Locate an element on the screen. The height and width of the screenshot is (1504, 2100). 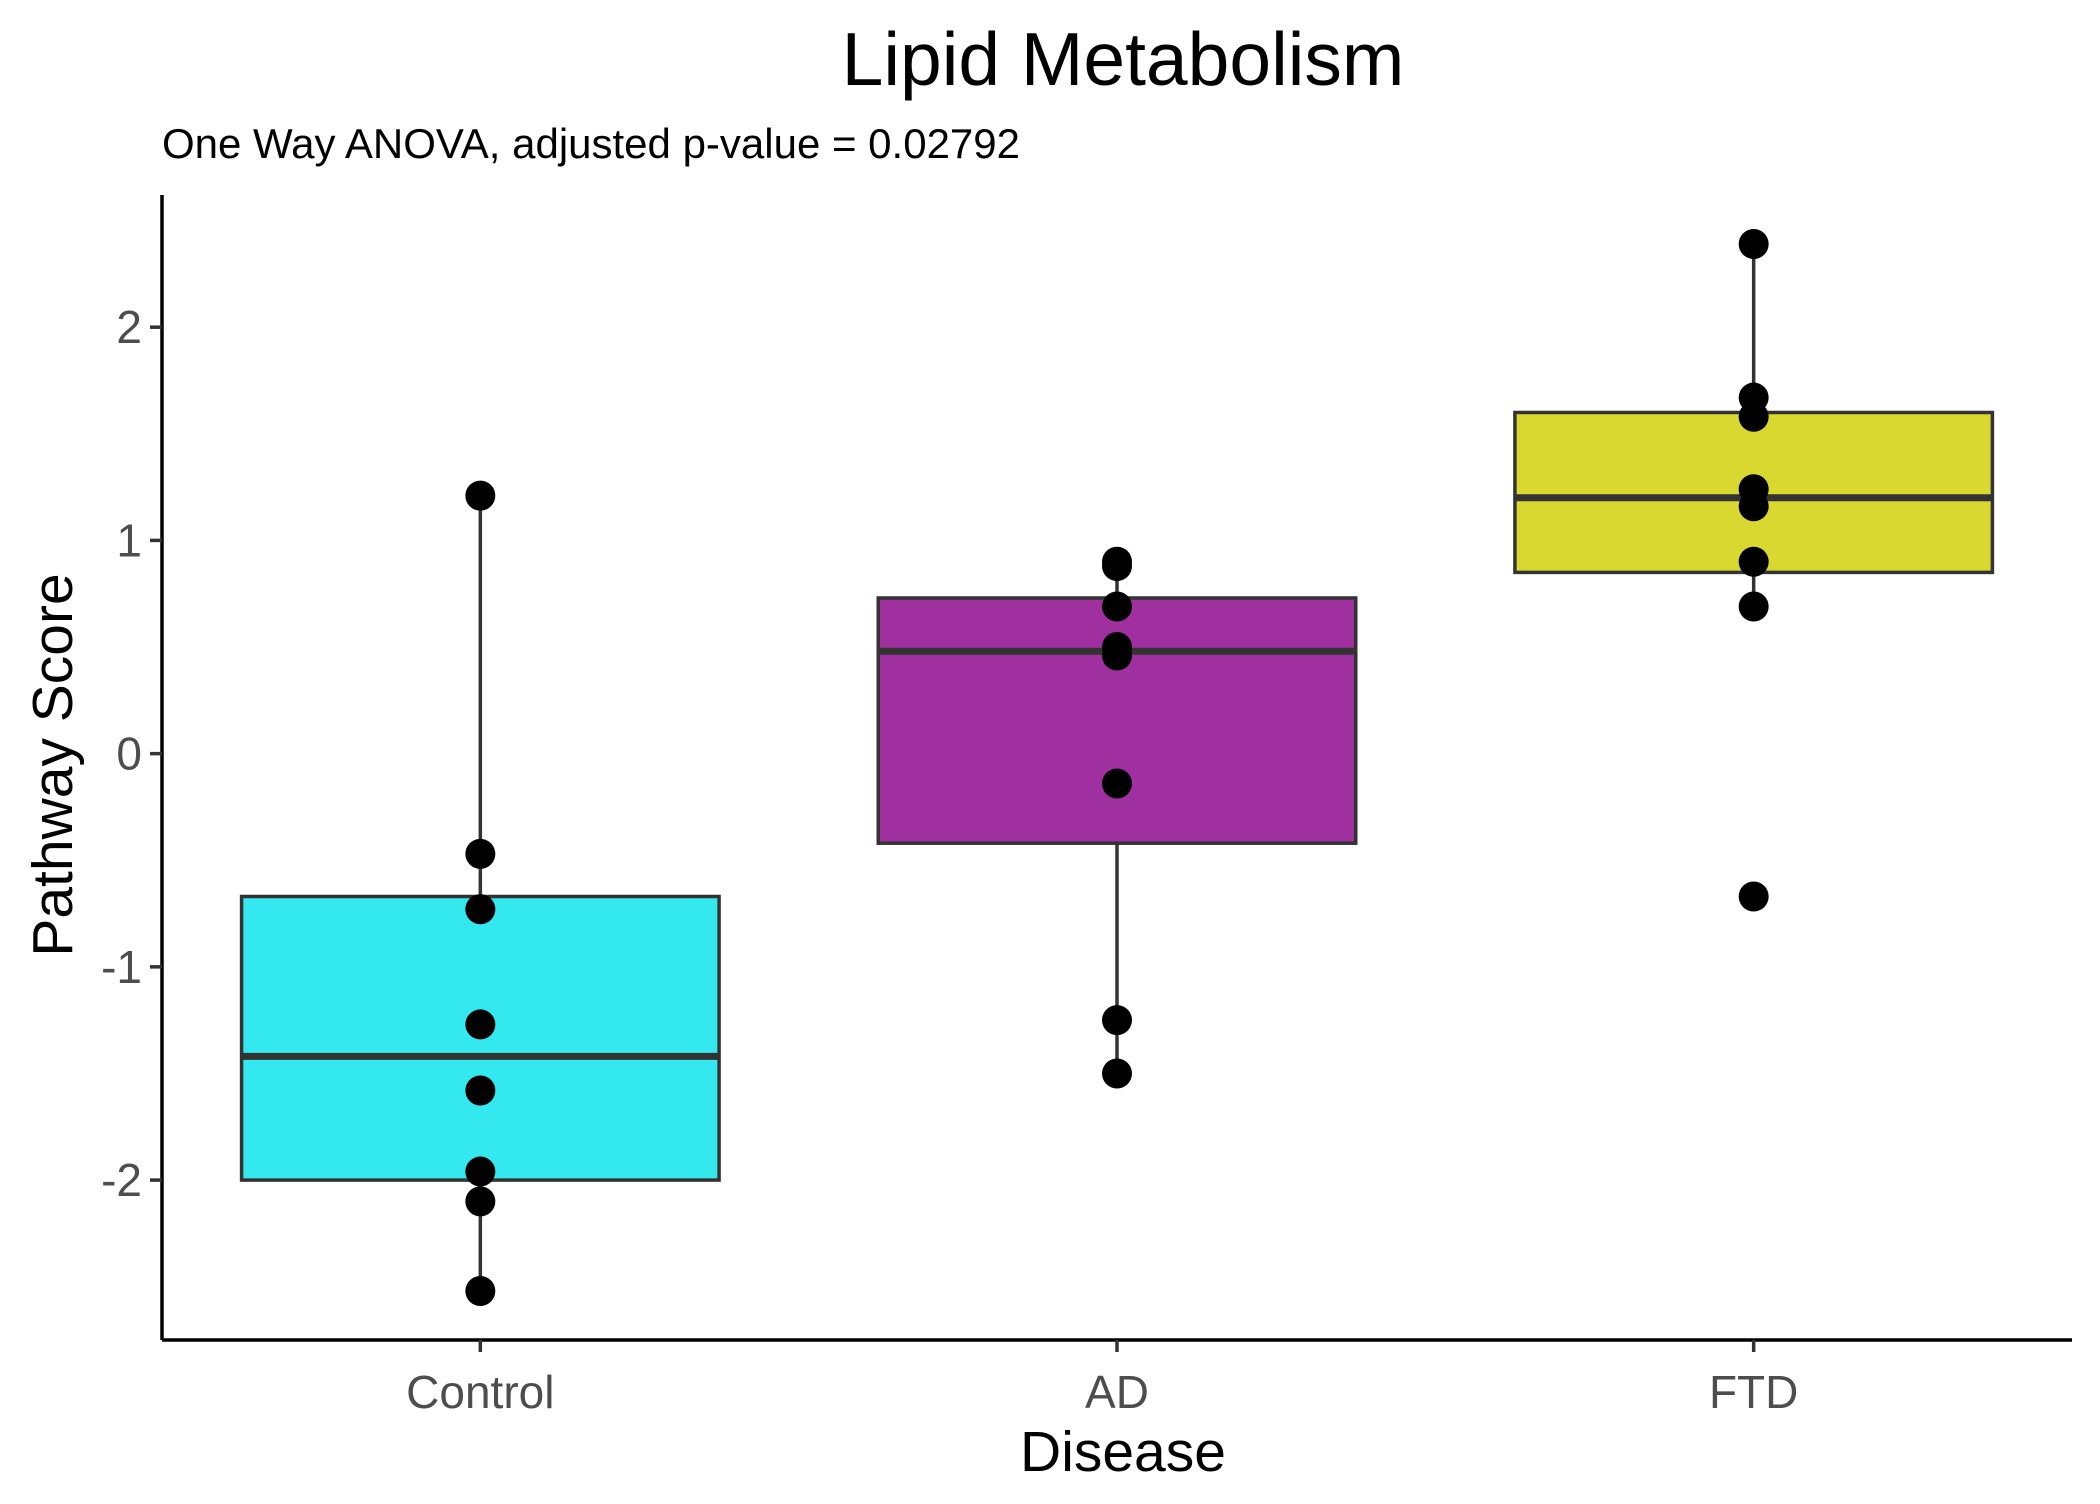
x-axis-title: Disease is located at coordinates (1123, 1452).